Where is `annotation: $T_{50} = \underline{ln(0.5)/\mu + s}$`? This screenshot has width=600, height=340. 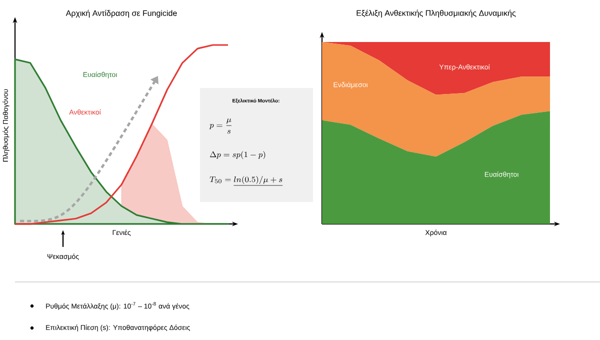
annotation: $T_{50} = \underline{ln(0.5)/\mu + s}$ is located at coordinates (246, 181).